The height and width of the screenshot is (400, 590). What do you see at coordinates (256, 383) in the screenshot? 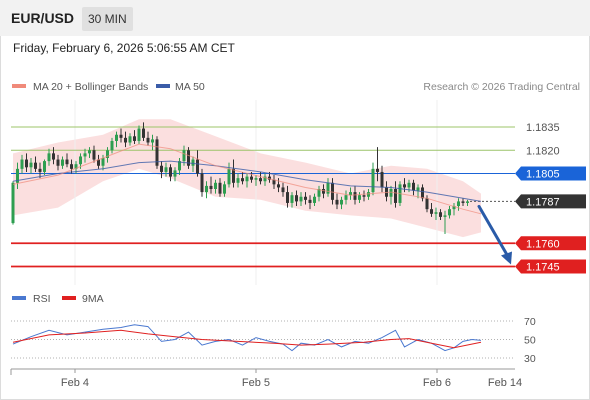
I see `time-tick-label: Feb 5` at bounding box center [256, 383].